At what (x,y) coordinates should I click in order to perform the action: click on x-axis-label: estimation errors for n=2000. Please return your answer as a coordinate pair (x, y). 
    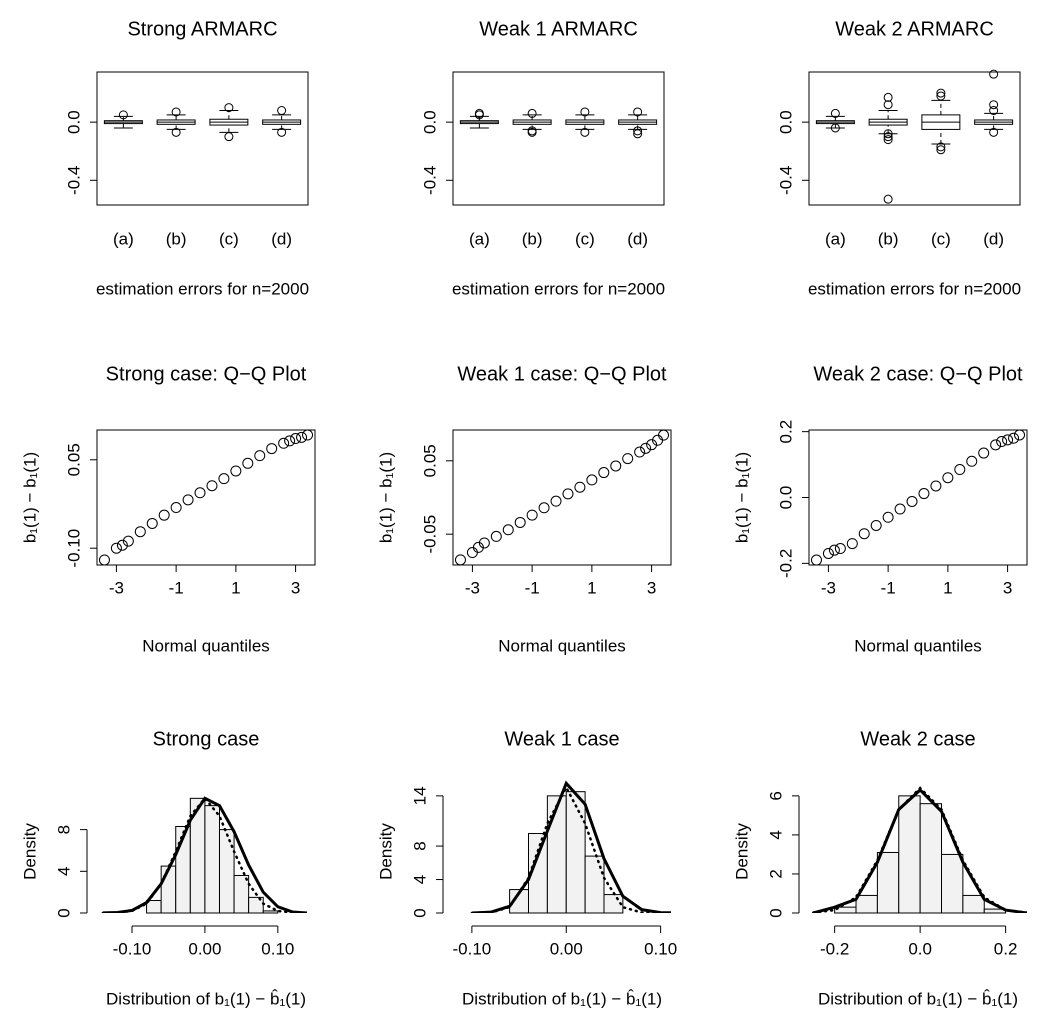
    Looking at the image, I should click on (914, 288).